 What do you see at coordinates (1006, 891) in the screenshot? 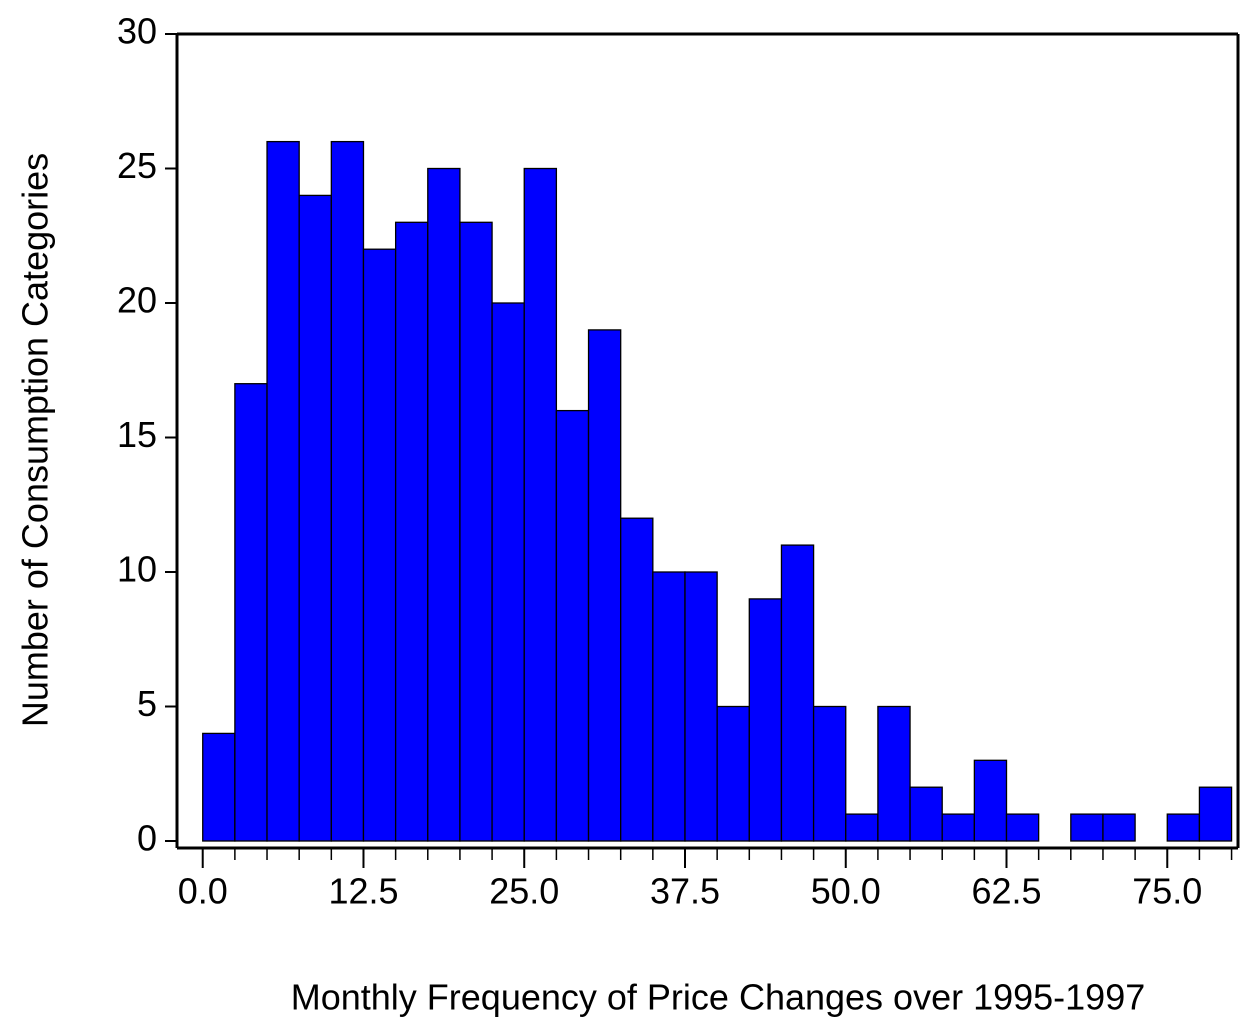
I see `x-tick-label: 62.5` at bounding box center [1006, 891].